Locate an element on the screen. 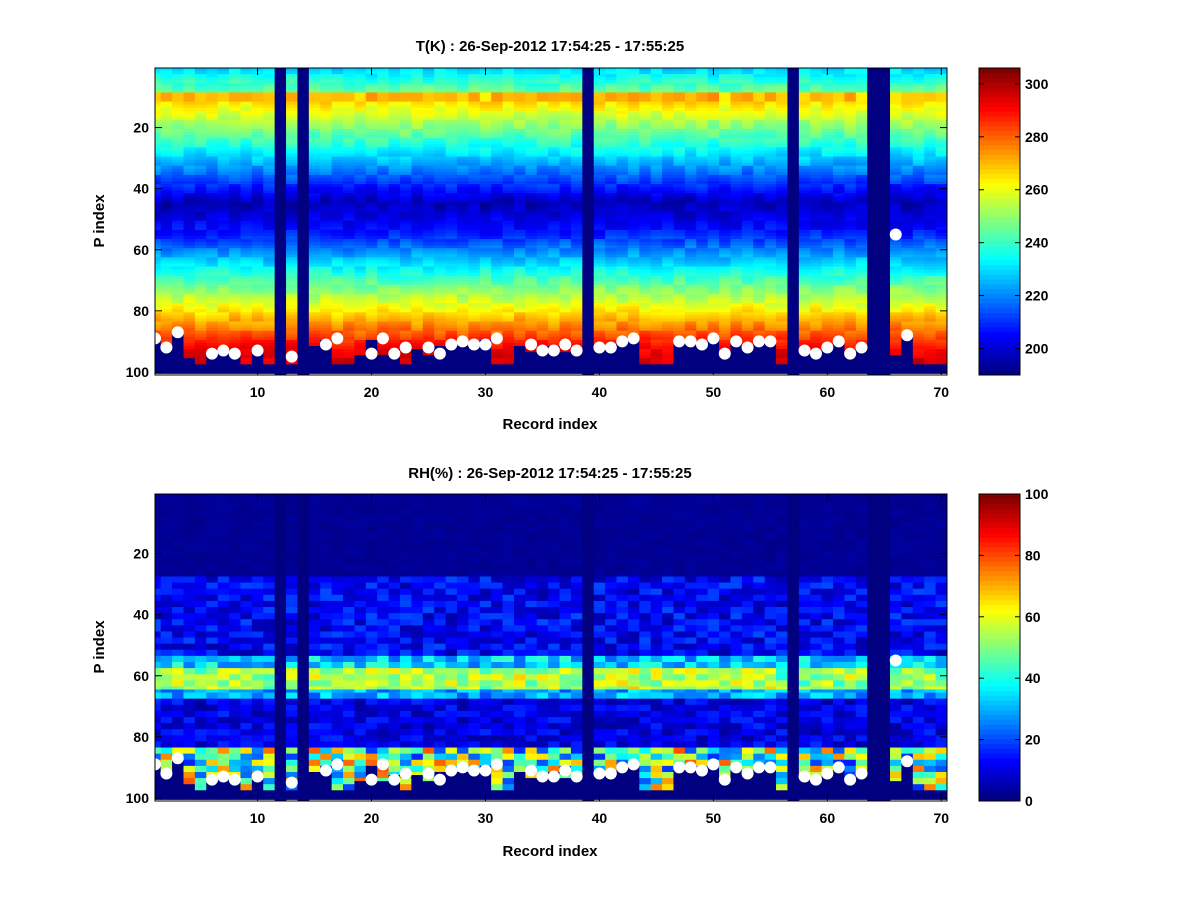  heatmap-column is located at coordinates (223, 221).